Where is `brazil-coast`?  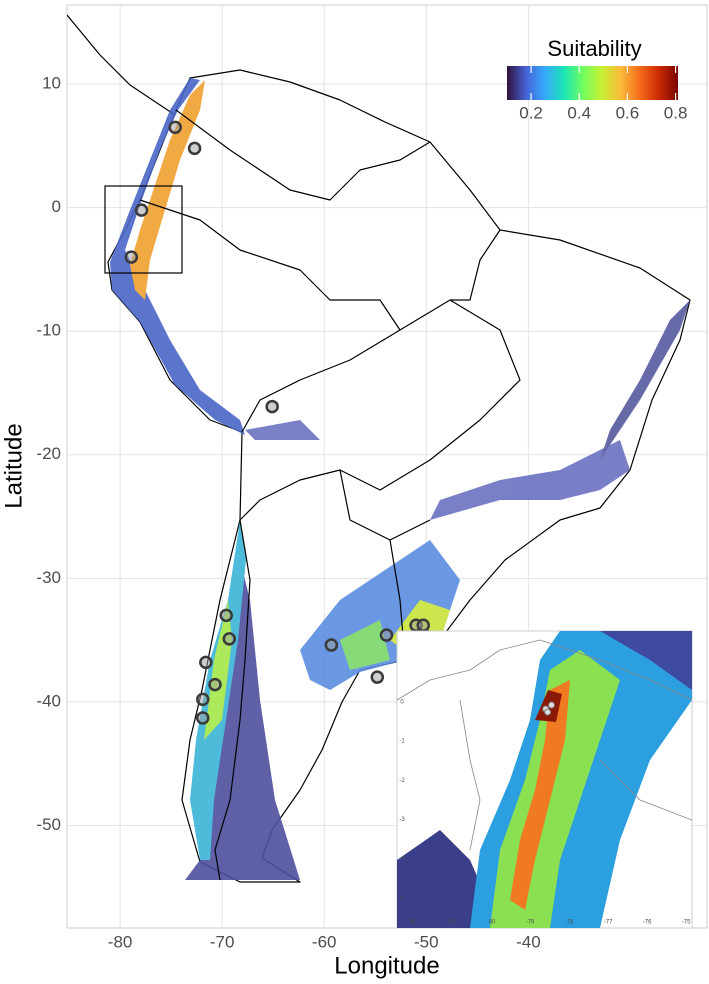 brazil-coast is located at coordinates (645, 380).